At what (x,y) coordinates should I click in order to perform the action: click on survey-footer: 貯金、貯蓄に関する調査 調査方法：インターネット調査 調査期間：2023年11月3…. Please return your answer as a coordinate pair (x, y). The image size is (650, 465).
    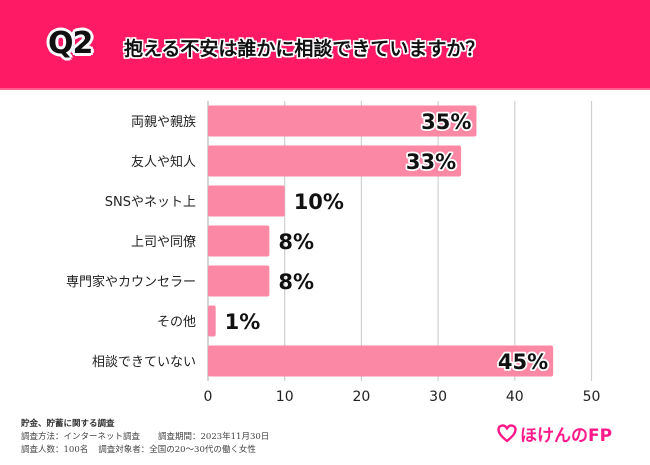
    Looking at the image, I should click on (145, 437).